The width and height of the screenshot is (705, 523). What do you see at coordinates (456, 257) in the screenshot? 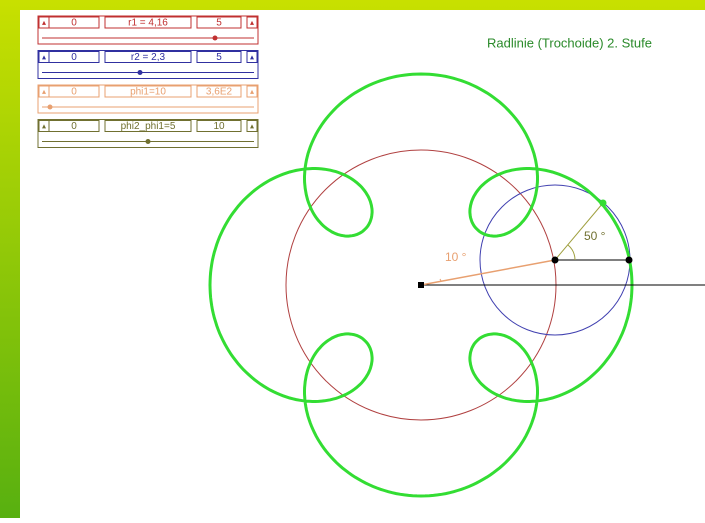
I see `angle-label: 10 °` at bounding box center [456, 257].